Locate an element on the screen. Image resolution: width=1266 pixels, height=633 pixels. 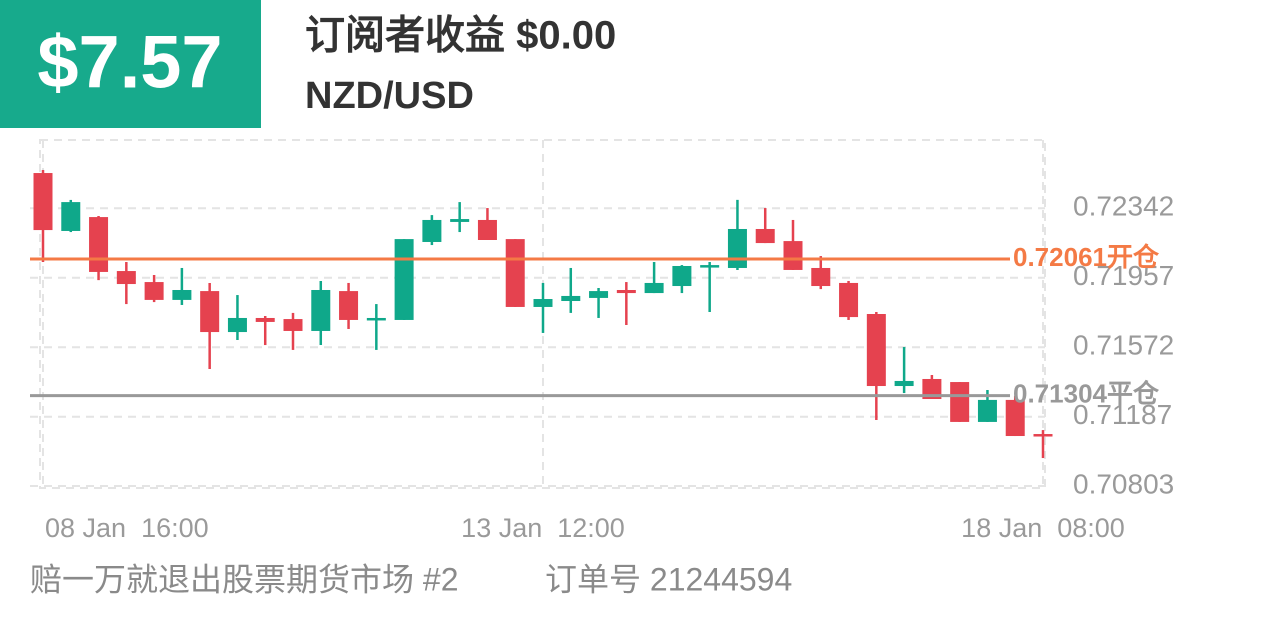
strategy-name: 赔一万就退出股票期货市场 #2 is located at coordinates (244, 579).